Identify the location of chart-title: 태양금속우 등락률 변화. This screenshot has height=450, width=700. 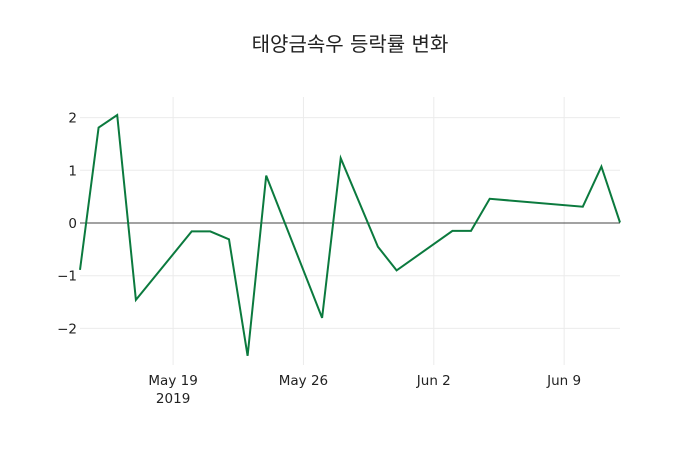
(350, 44).